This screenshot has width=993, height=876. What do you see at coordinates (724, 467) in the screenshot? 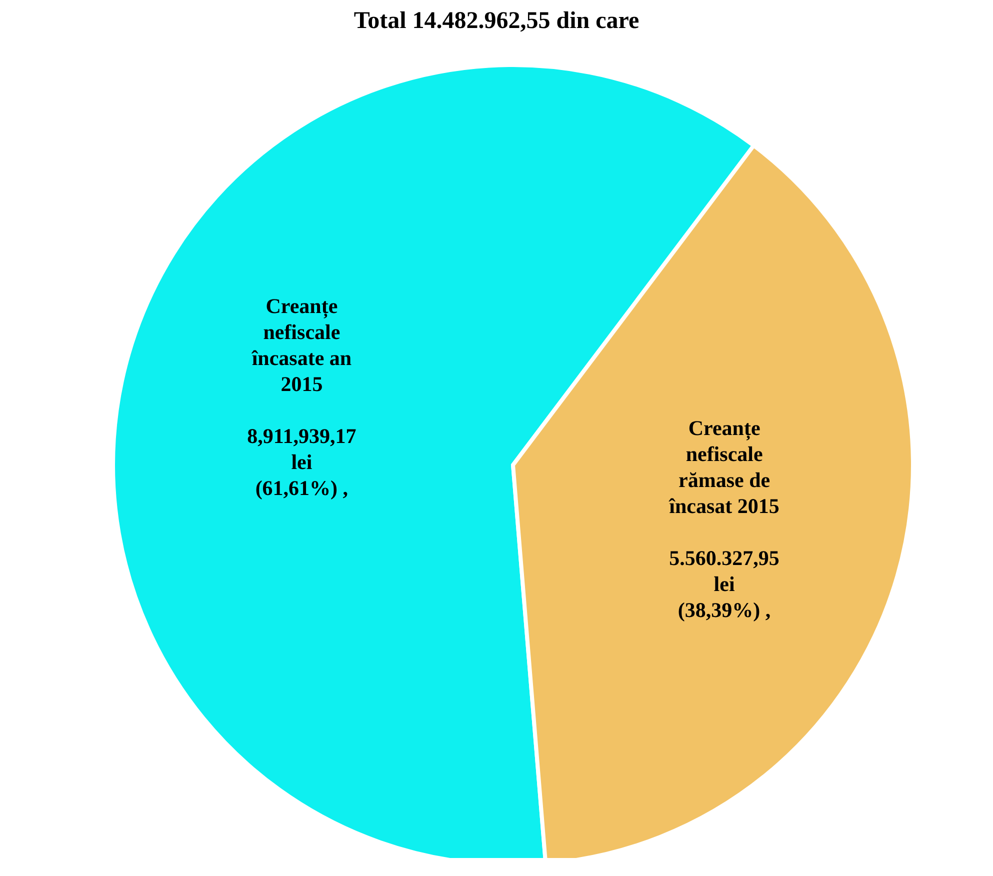
I see `slice-label: Creanțe nefiscale rămase de încasat 2015` at bounding box center [724, 467].